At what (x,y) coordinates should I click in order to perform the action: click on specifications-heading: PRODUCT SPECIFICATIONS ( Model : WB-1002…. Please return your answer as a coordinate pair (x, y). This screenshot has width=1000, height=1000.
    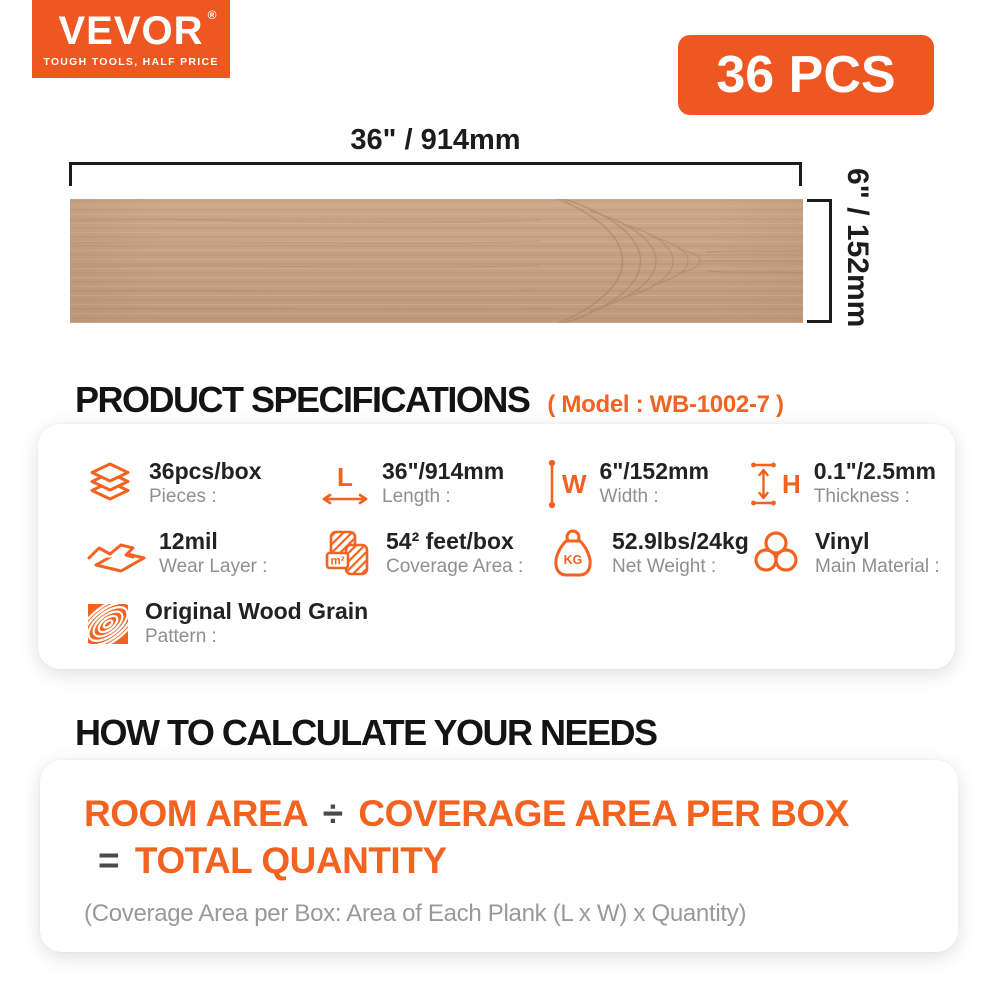
    Looking at the image, I should click on (429, 400).